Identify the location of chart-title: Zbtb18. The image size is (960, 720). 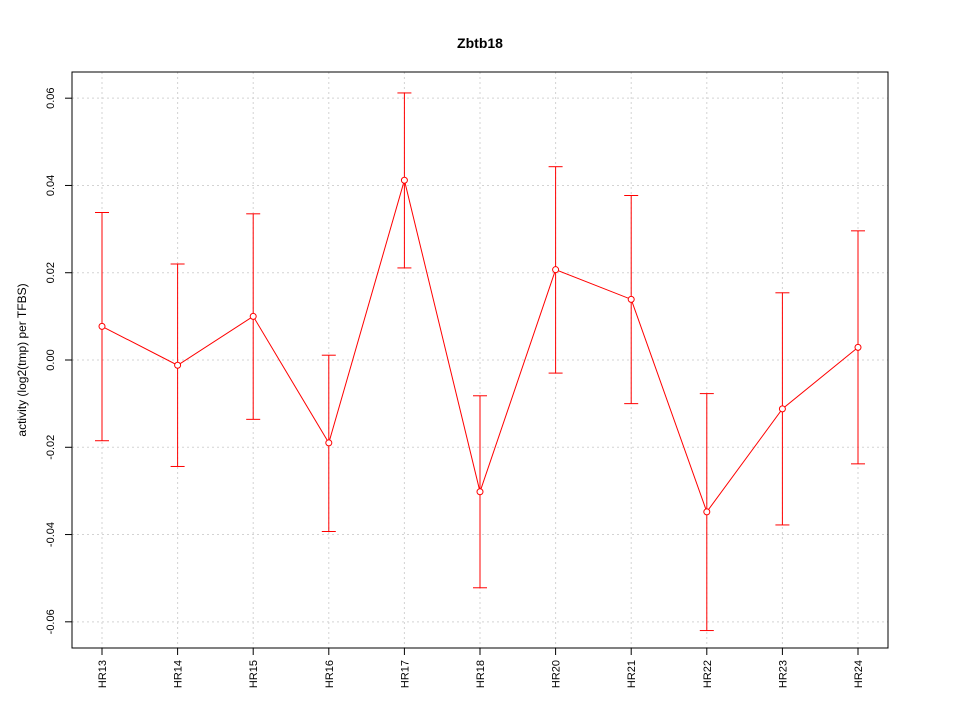
(480, 43).